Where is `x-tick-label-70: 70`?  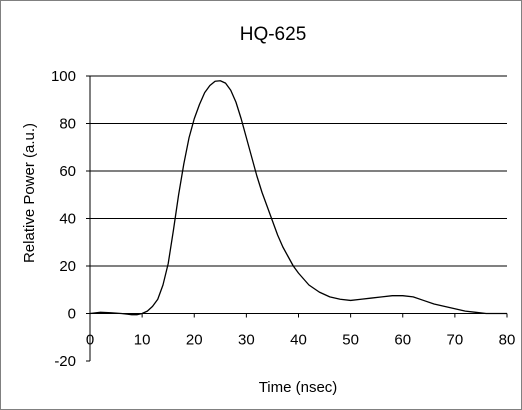
x-tick-label-70: 70 is located at coordinates (455, 340).